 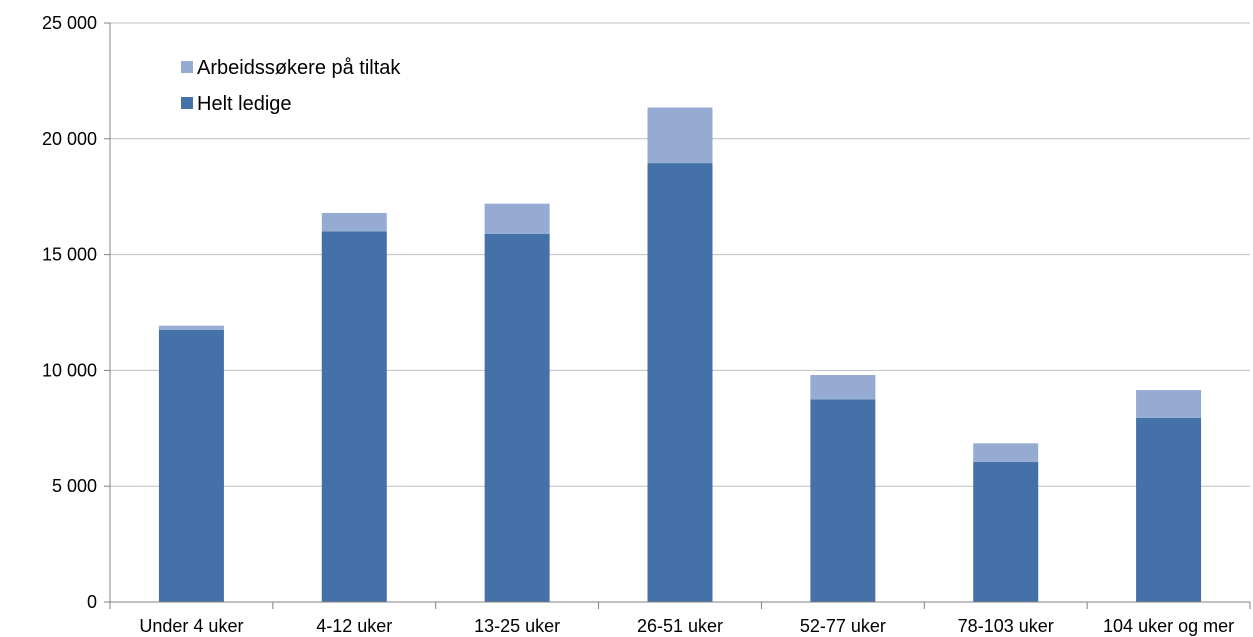 I want to click on x-tick-label-26-51-uker: 26-51 uker, so click(x=680, y=626).